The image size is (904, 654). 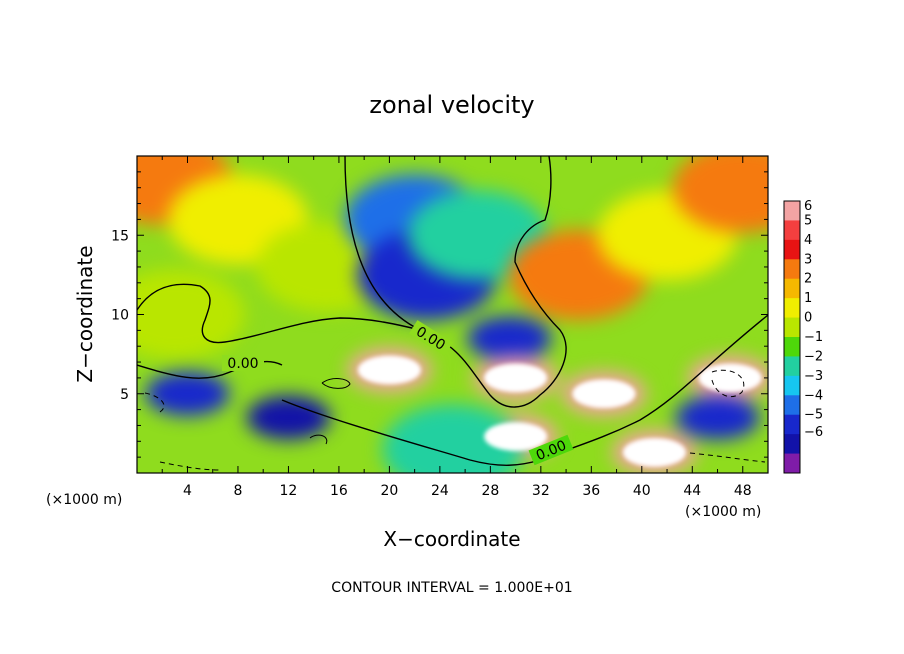 I want to click on colorbar-frame, so click(x=792, y=337).